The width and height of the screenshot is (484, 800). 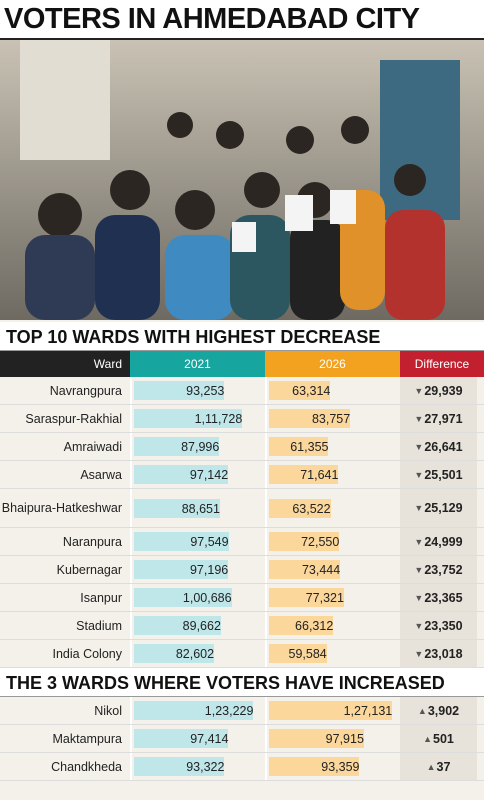 What do you see at coordinates (332, 508) in the screenshot?
I see `bar-cell: 63,522` at bounding box center [332, 508].